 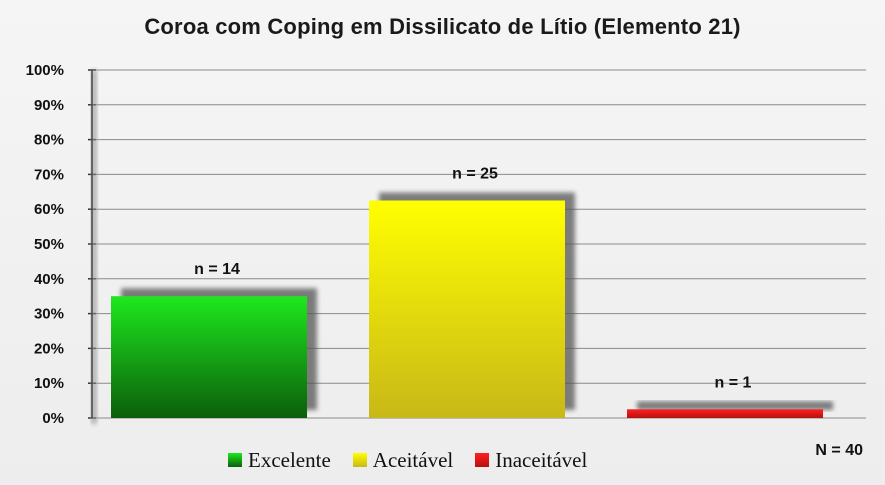 What do you see at coordinates (49, 314) in the screenshot?
I see `y-tick-label: 30%` at bounding box center [49, 314].